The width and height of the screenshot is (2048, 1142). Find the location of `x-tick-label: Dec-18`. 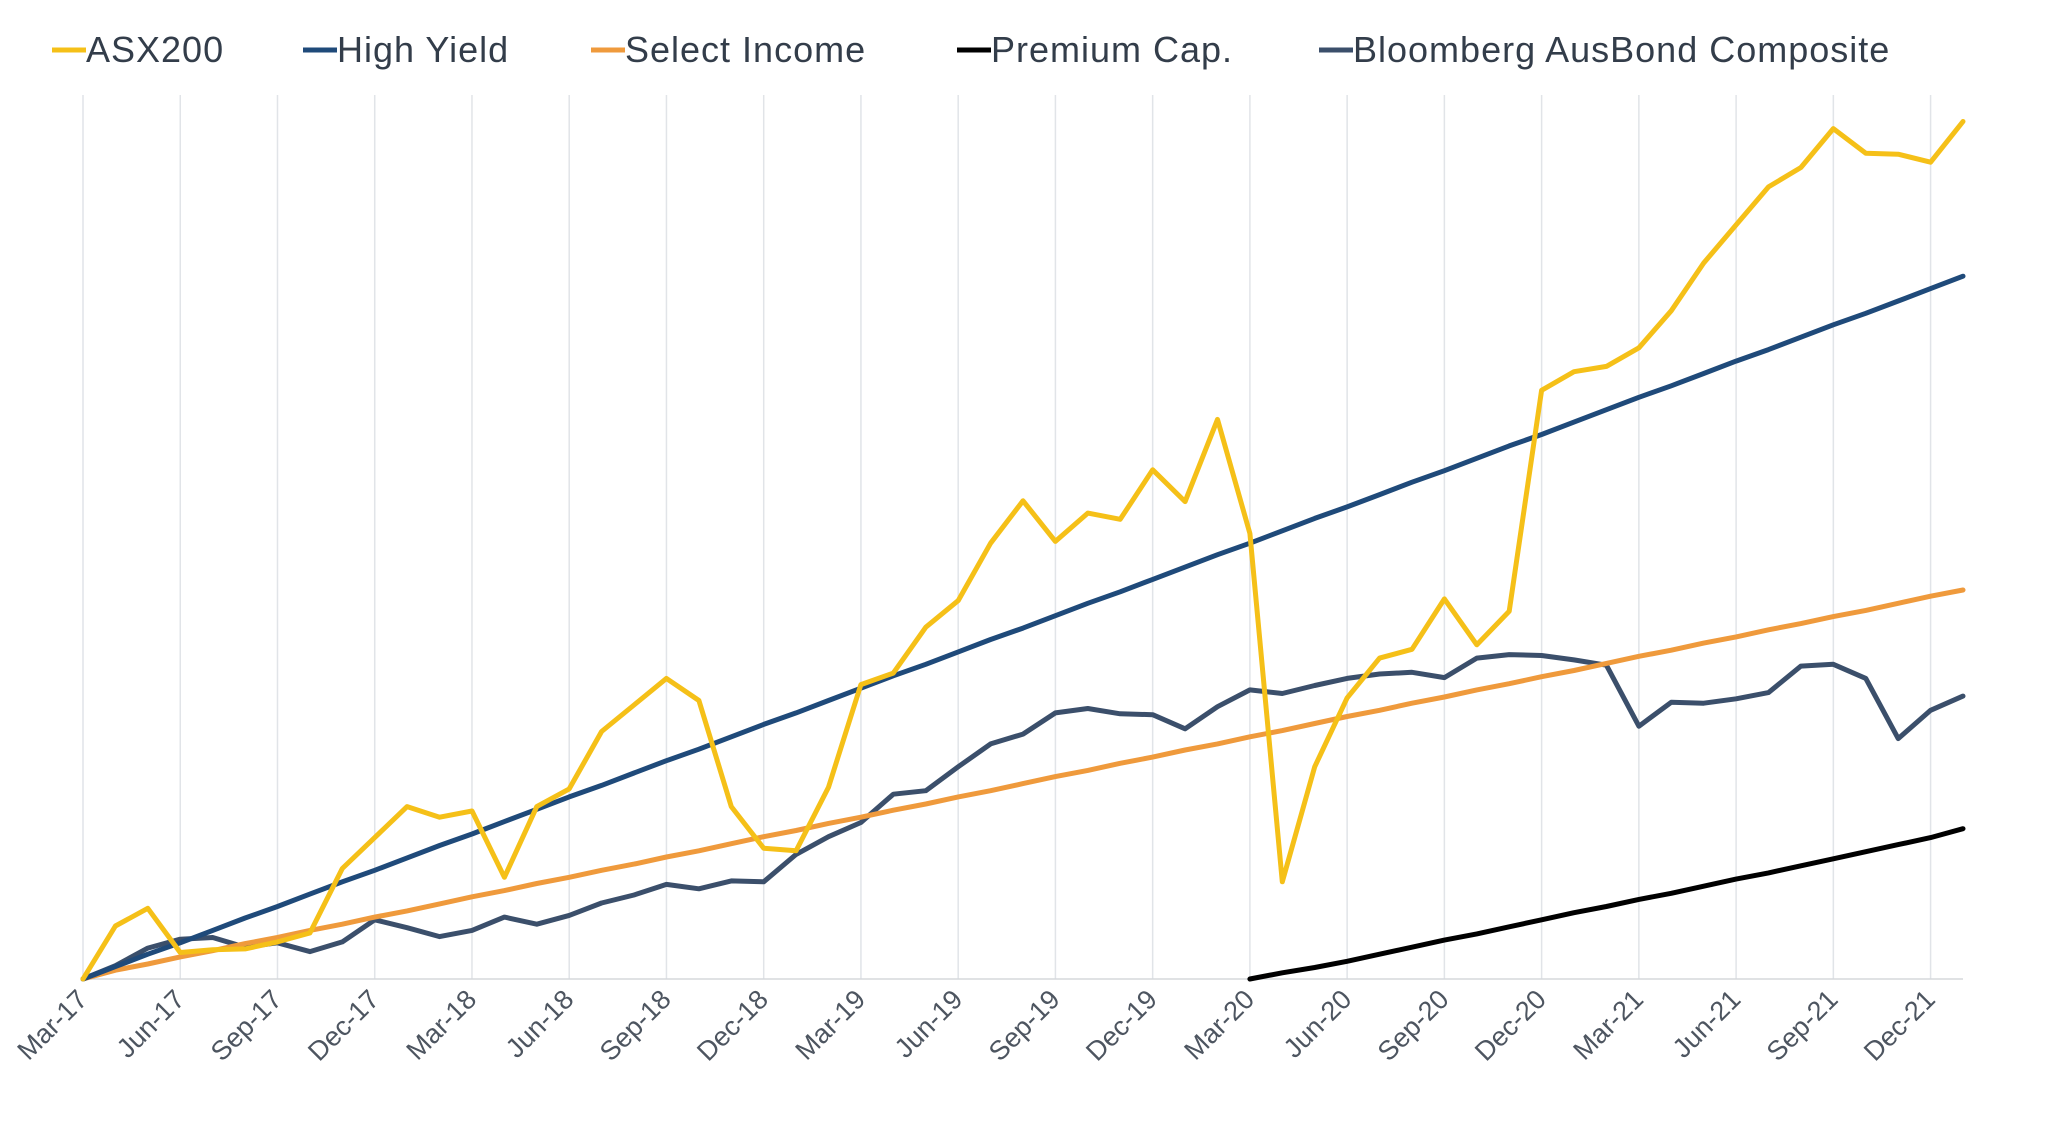

x-tick-label: Dec-18 is located at coordinates (732, 1025).